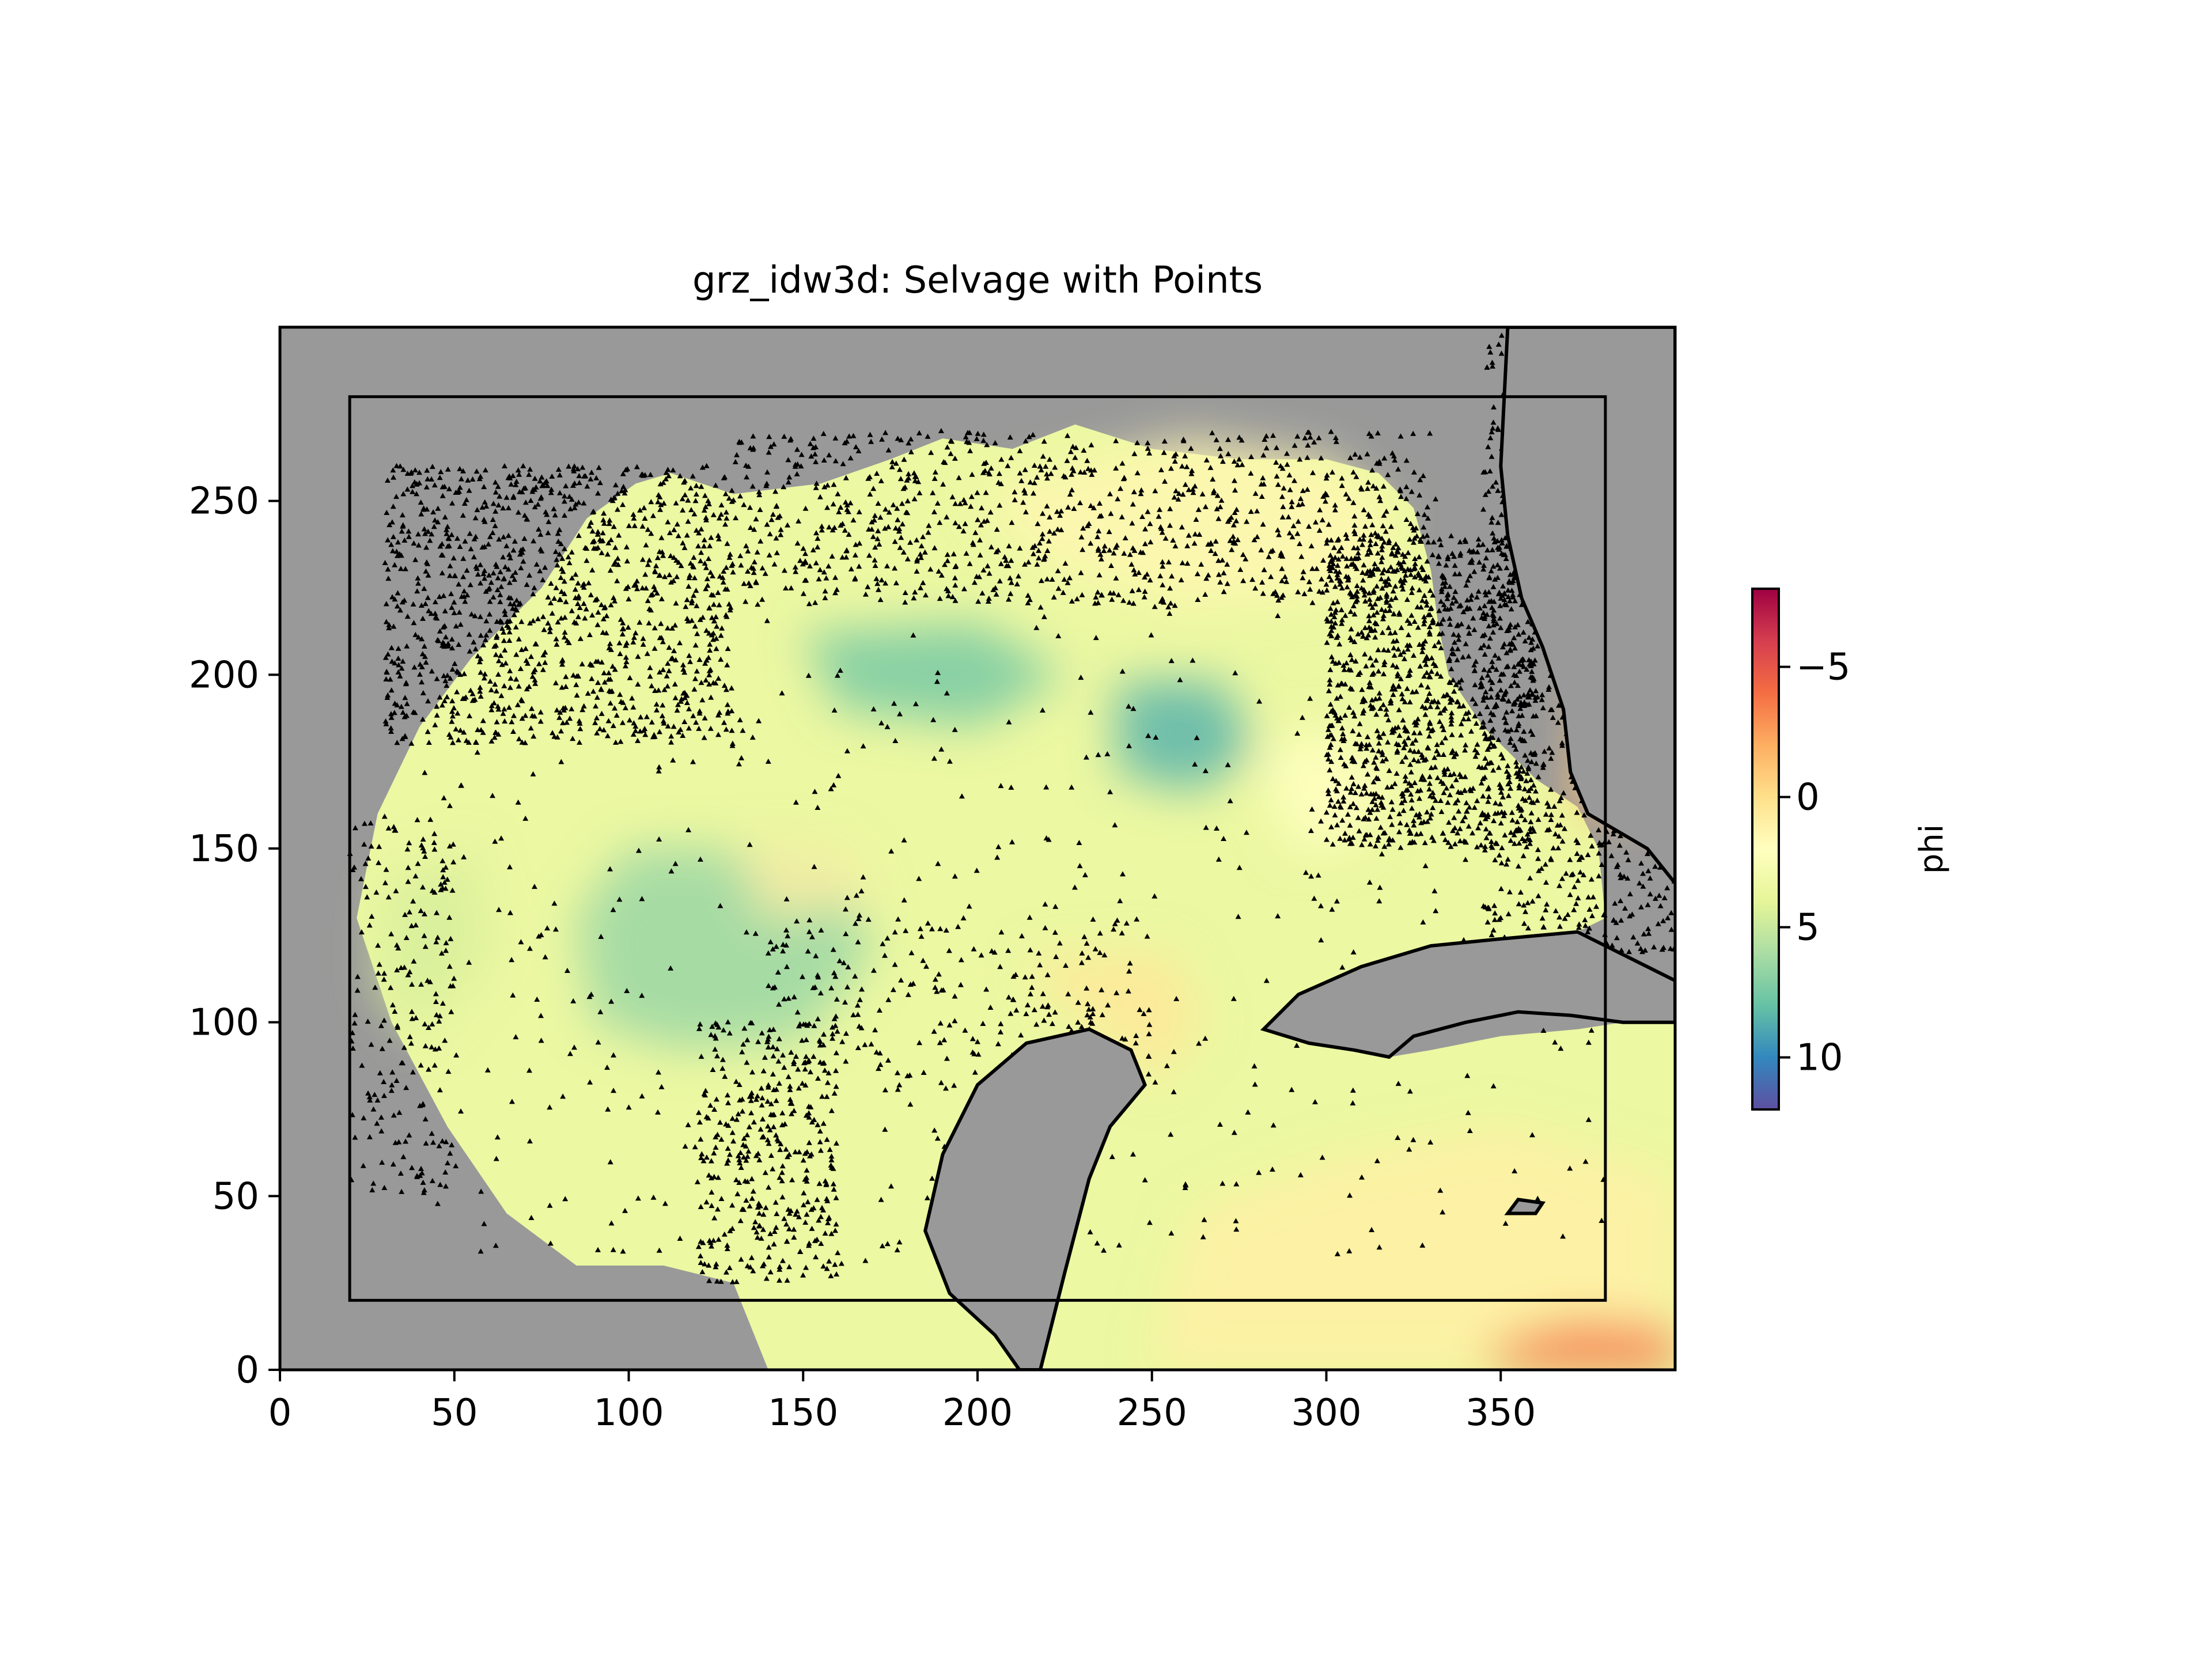 The height and width of the screenshot is (1659, 2212). Describe the element at coordinates (1819, 1058) in the screenshot. I see `colorbar-tick-label: 10` at that location.